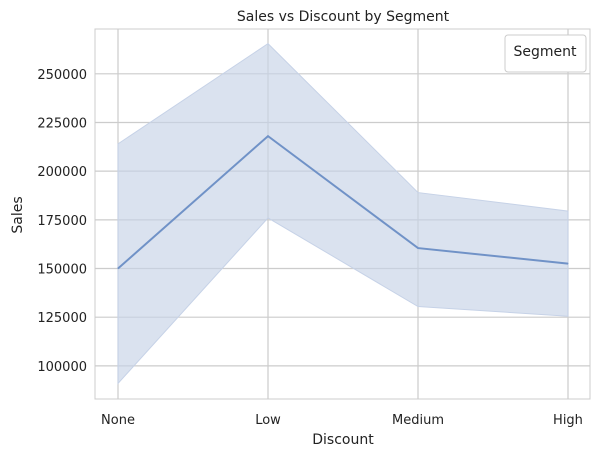 The width and height of the screenshot is (600, 457). Describe the element at coordinates (343, 440) in the screenshot. I see `x-axis-label: Discount` at that location.